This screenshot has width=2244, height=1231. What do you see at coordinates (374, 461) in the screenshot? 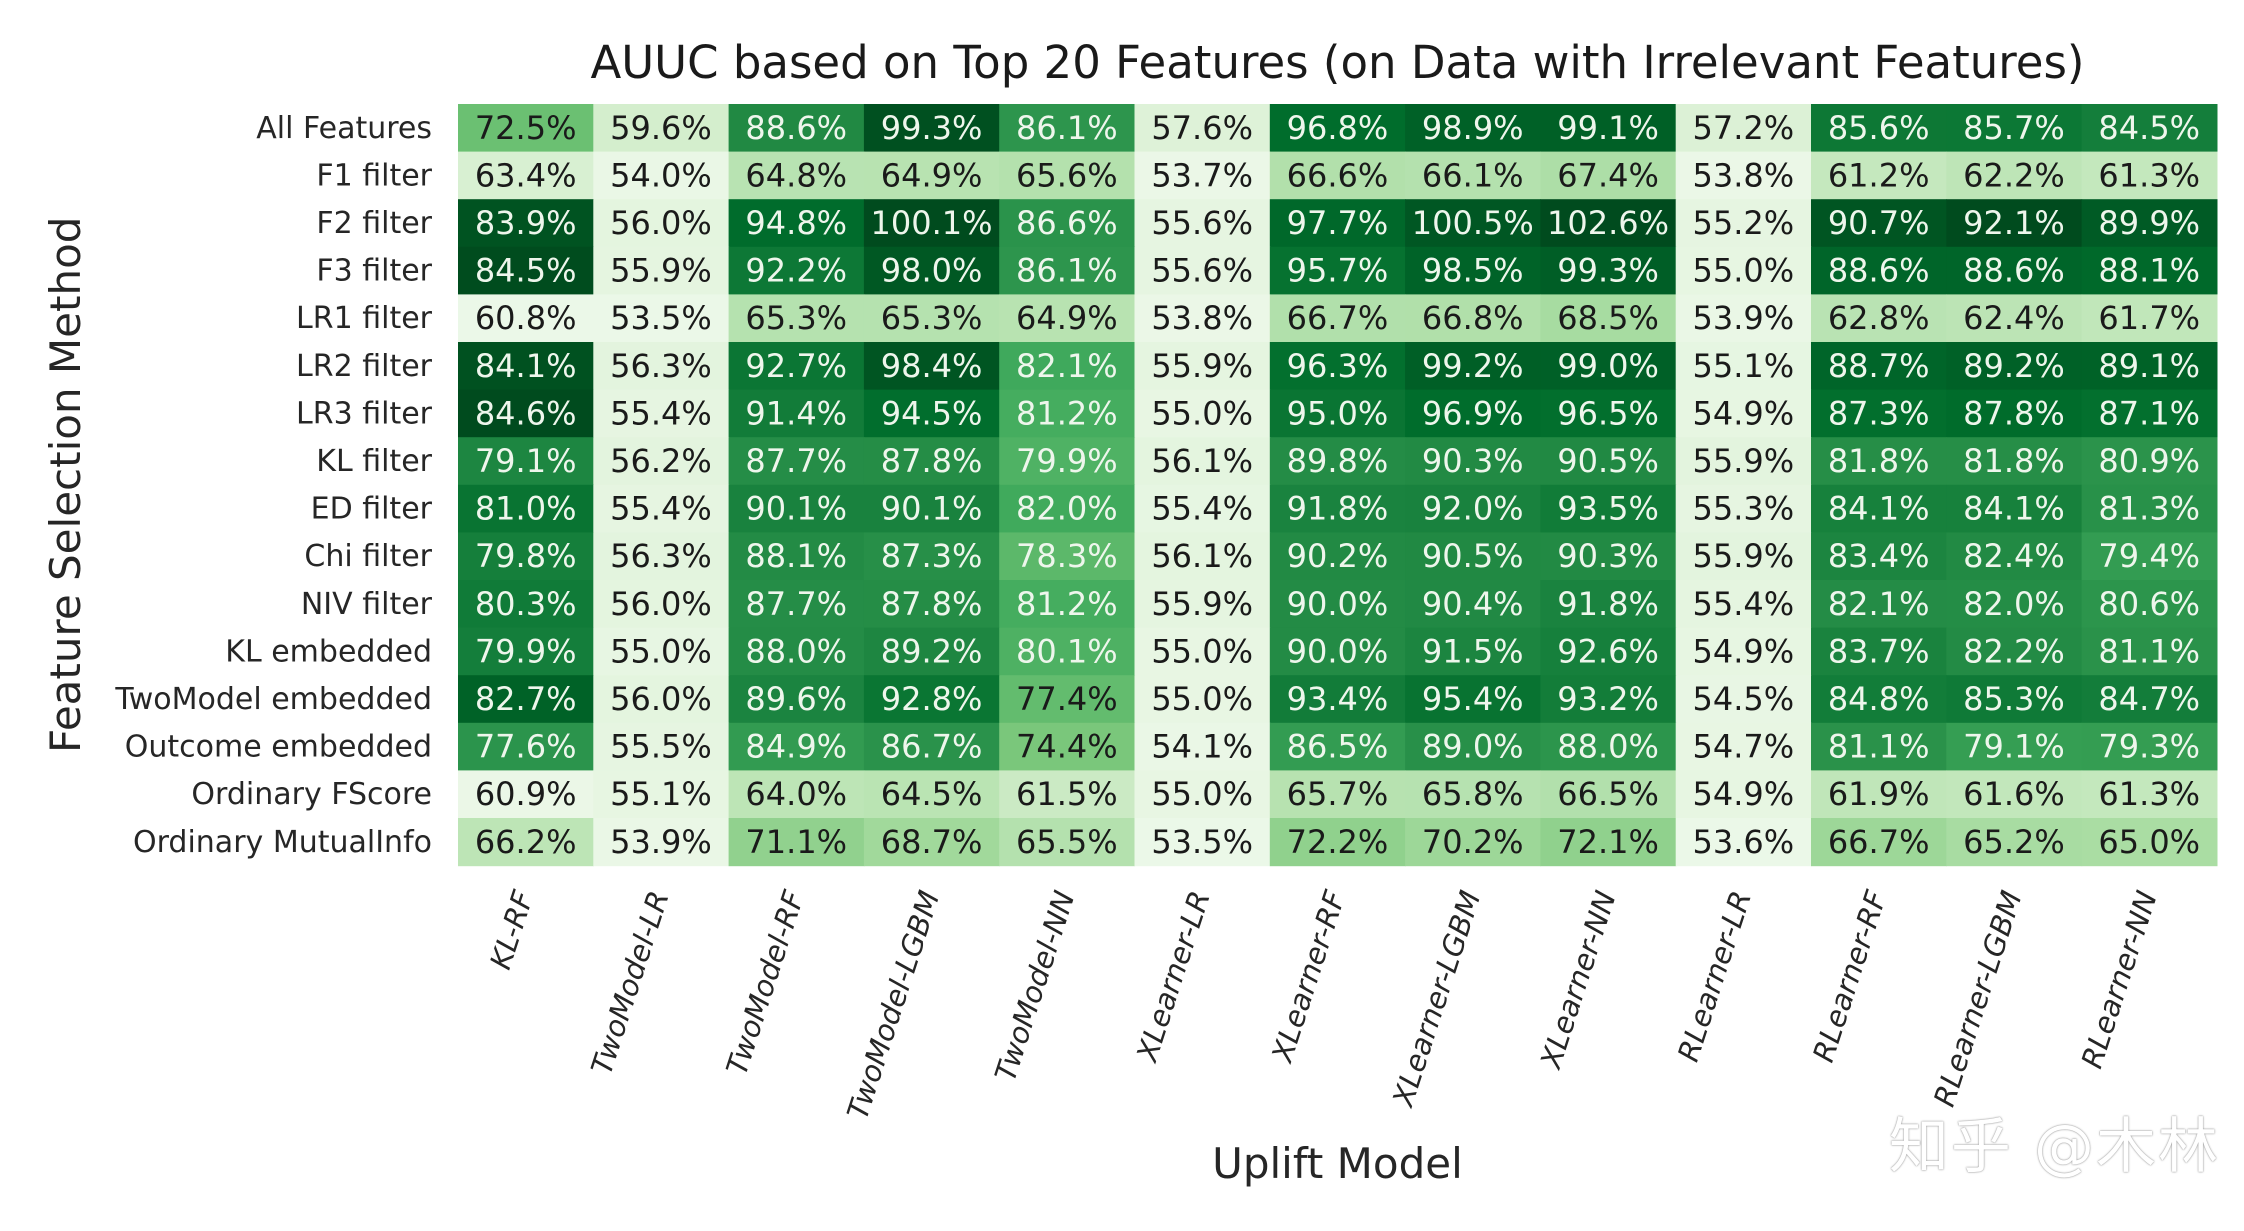
I see `row-label-kl-filter: KL filter` at bounding box center [374, 461].